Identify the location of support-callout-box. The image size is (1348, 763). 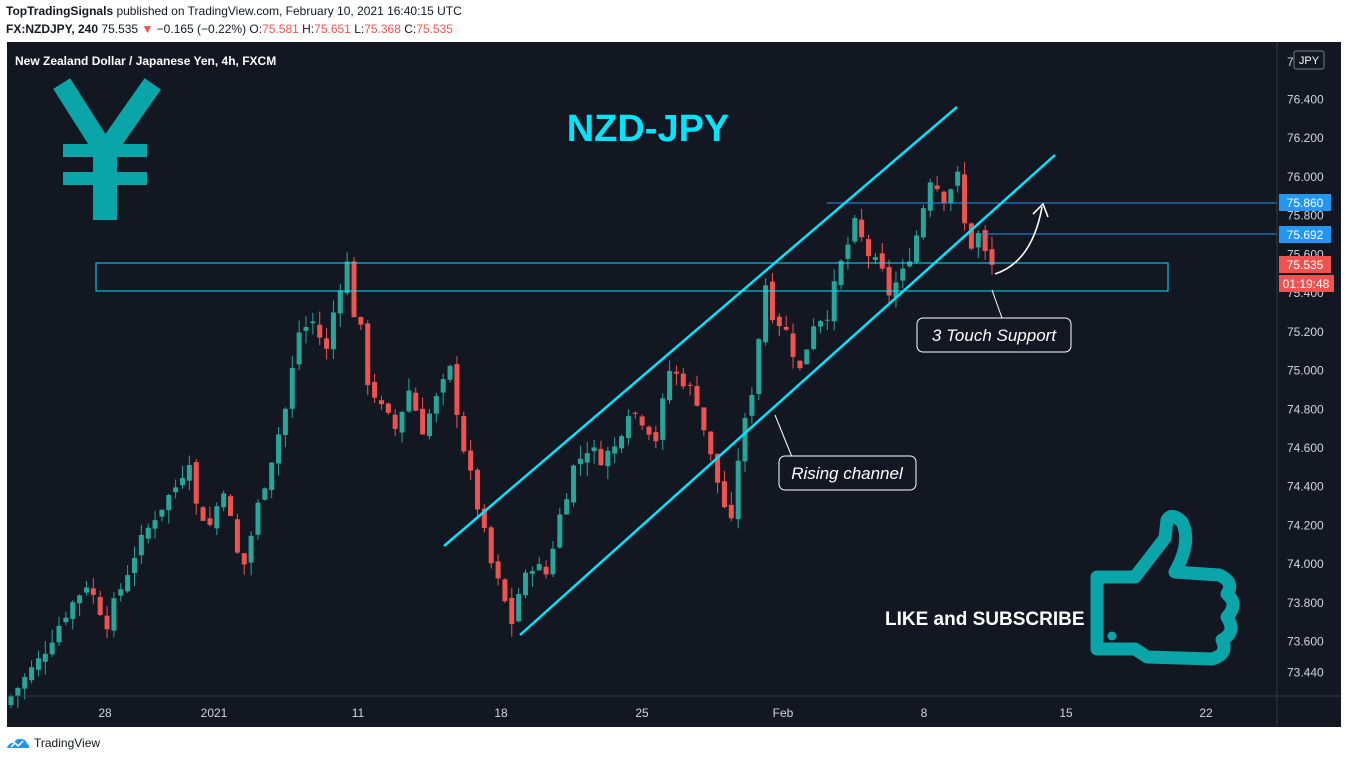
(994, 335).